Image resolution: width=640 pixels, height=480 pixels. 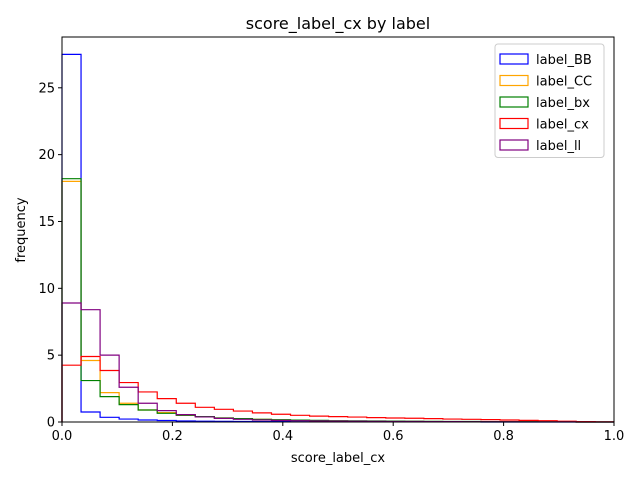 I want to click on legend-swatch-label_ll, so click(x=514, y=145).